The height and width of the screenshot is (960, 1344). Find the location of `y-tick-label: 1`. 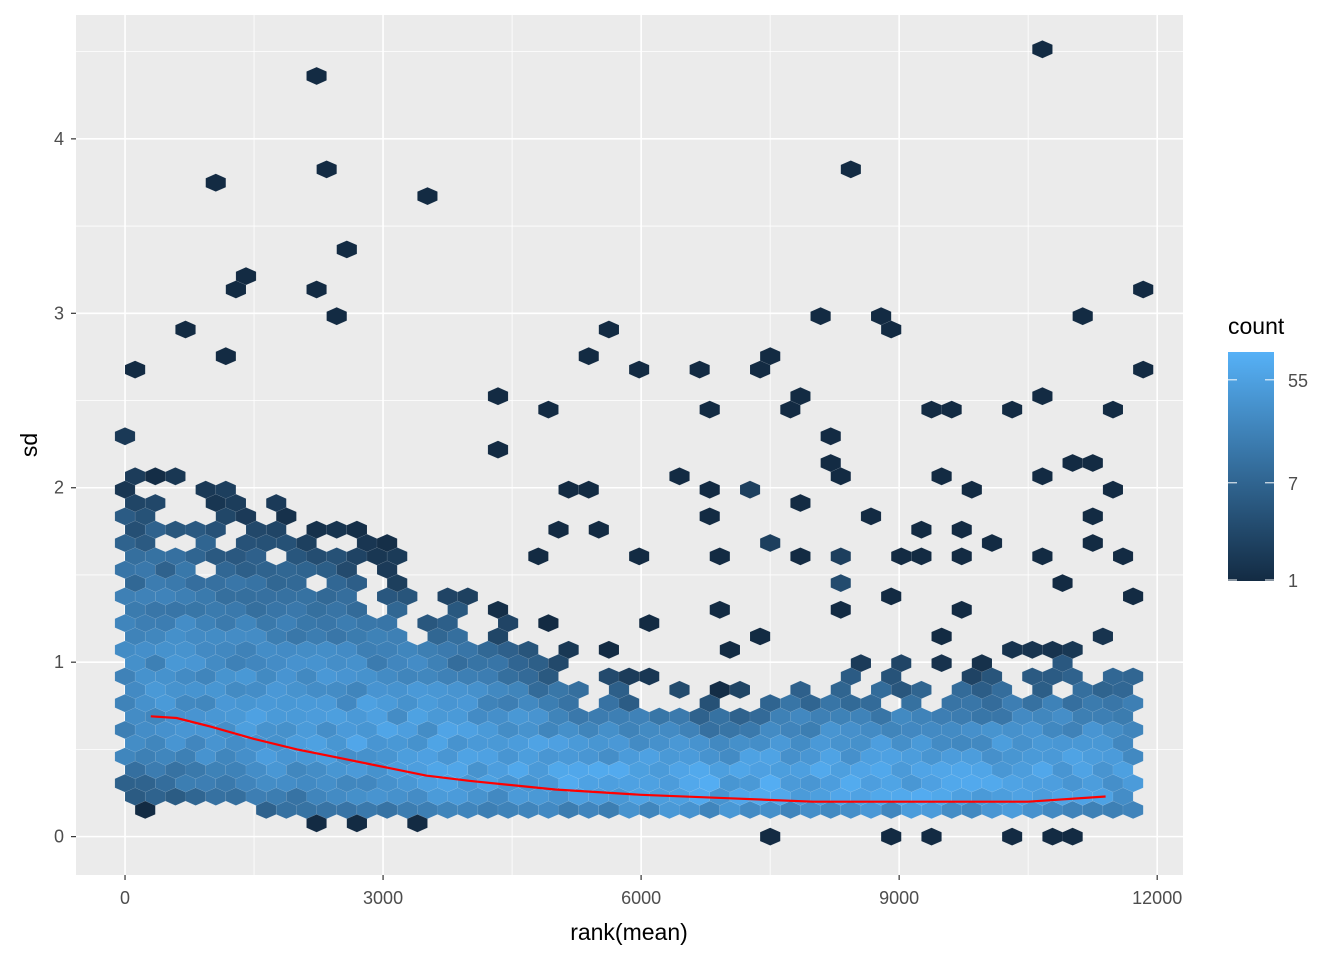

y-tick-label: 1 is located at coordinates (59, 662).